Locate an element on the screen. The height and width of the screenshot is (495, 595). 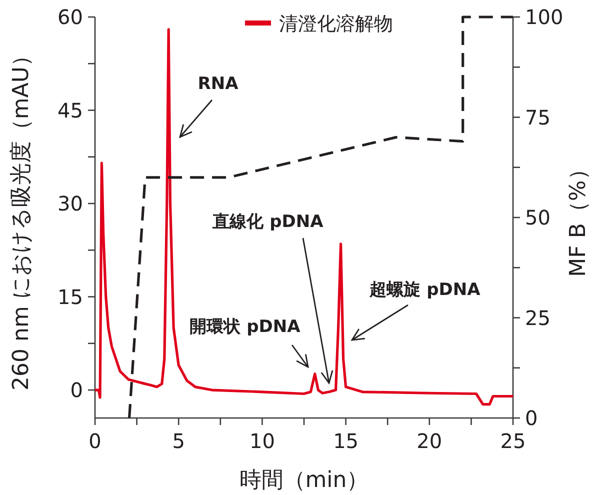
x-tick-label: 25 is located at coordinates (513, 441).